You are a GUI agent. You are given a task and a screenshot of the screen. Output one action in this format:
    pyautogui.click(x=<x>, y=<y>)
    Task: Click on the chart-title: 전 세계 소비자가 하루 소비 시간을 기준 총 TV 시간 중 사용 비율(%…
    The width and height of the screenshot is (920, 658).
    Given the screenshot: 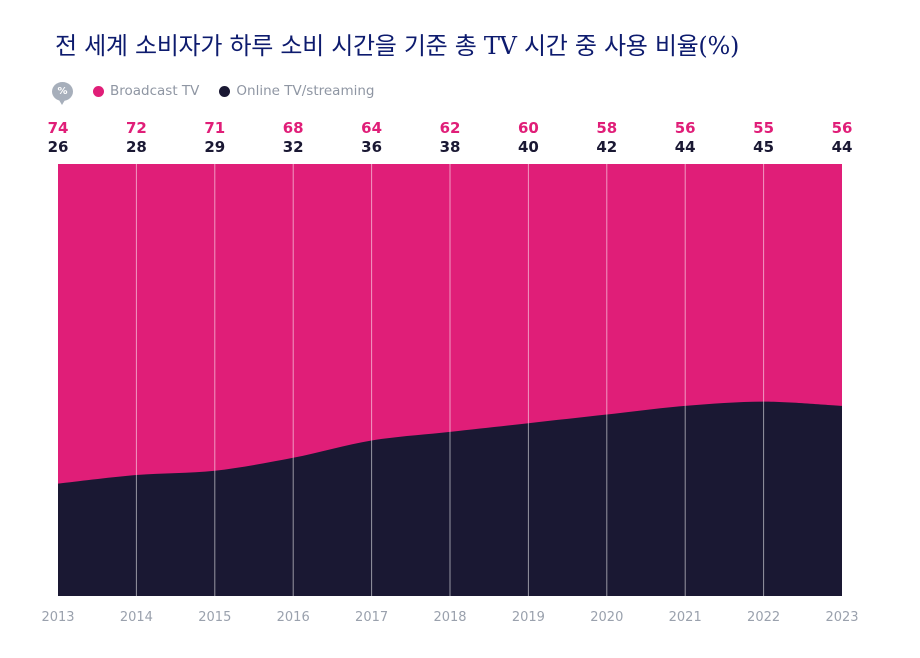 What is the action you would take?
    pyautogui.click(x=397, y=46)
    